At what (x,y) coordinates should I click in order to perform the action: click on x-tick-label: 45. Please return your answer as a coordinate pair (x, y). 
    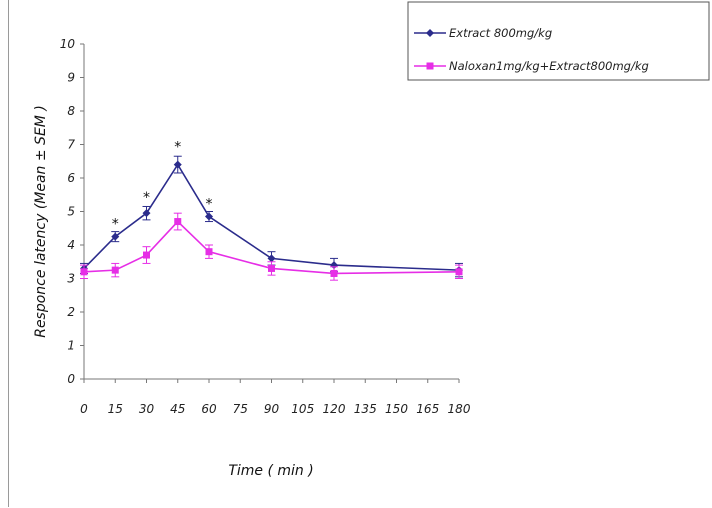
    Looking at the image, I should click on (177, 409).